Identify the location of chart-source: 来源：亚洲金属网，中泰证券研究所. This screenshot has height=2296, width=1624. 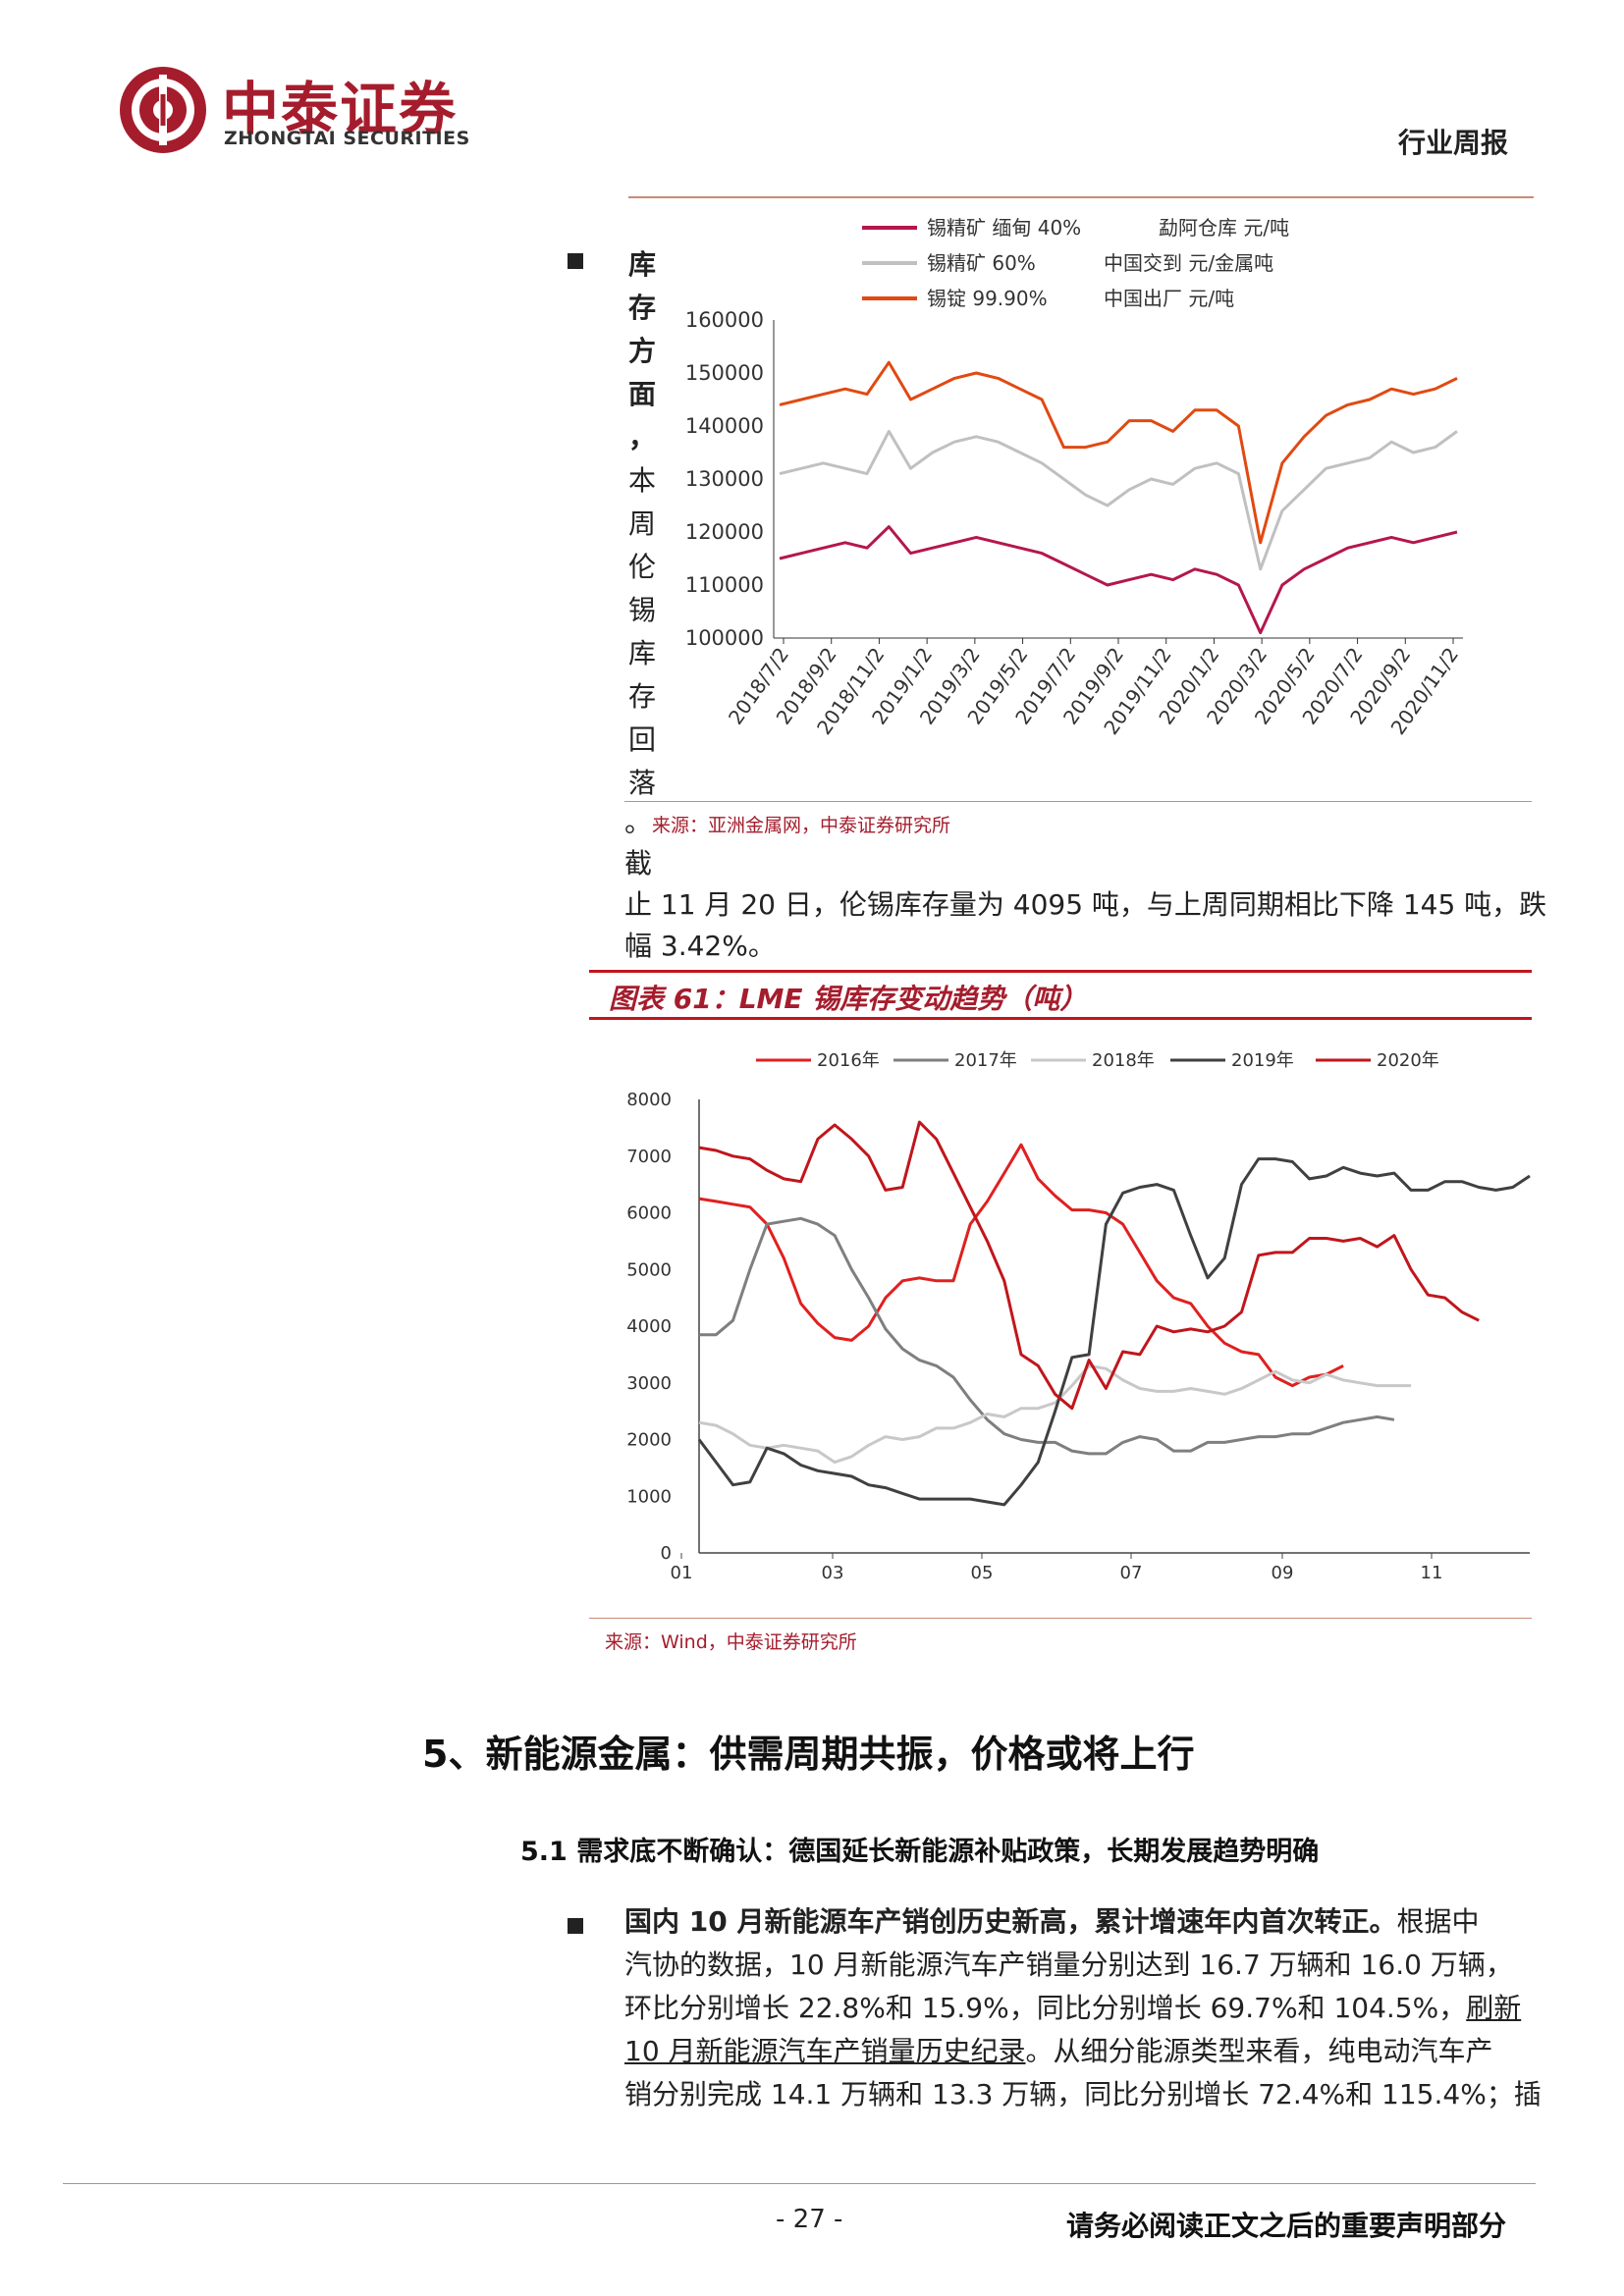
(801, 825).